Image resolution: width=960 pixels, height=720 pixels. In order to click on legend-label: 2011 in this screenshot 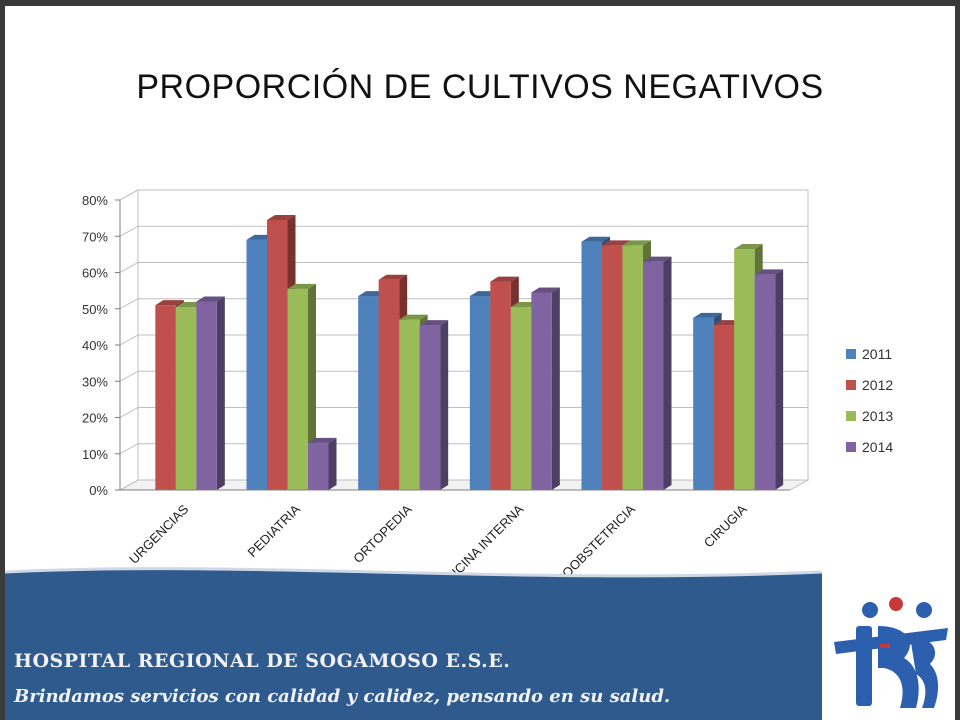, I will do `click(877, 354)`.